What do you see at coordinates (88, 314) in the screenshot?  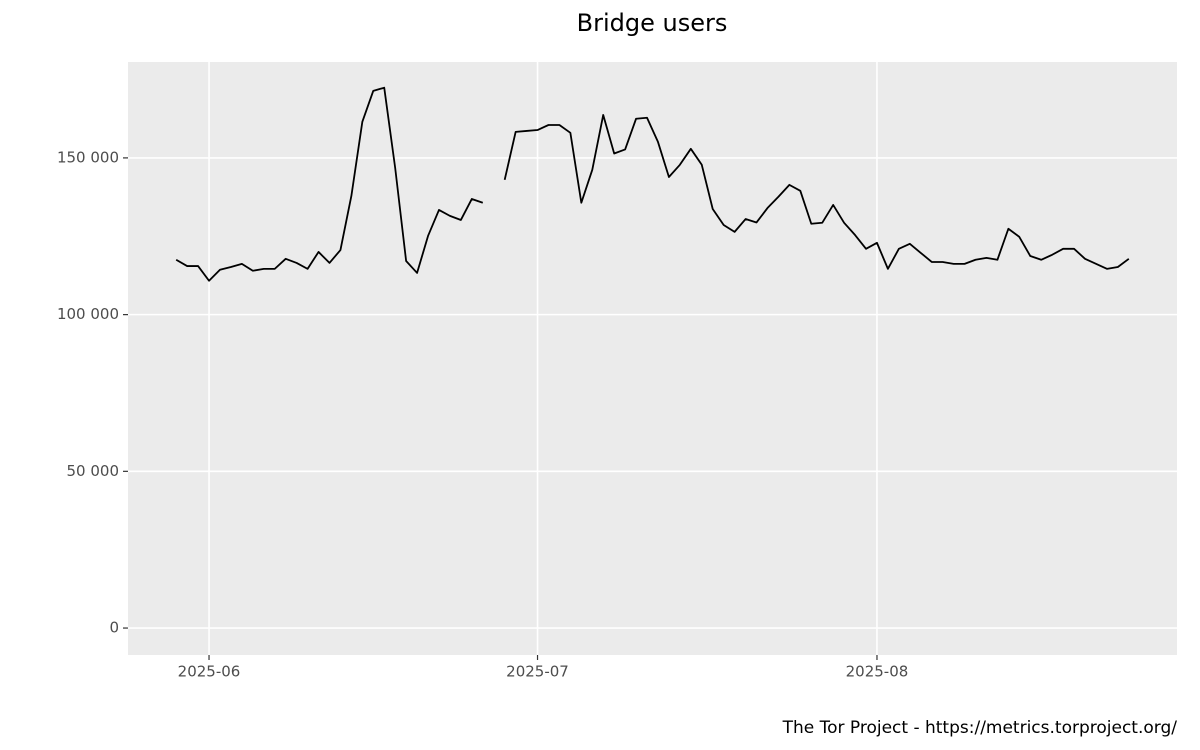 I see `y-tick-label: 100 000` at bounding box center [88, 314].